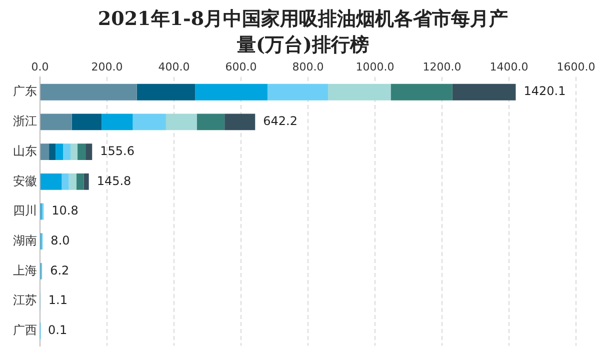 The height and width of the screenshot is (363, 606). What do you see at coordinates (25, 270) in the screenshot?
I see `y-tick-label: 上海` at bounding box center [25, 270].